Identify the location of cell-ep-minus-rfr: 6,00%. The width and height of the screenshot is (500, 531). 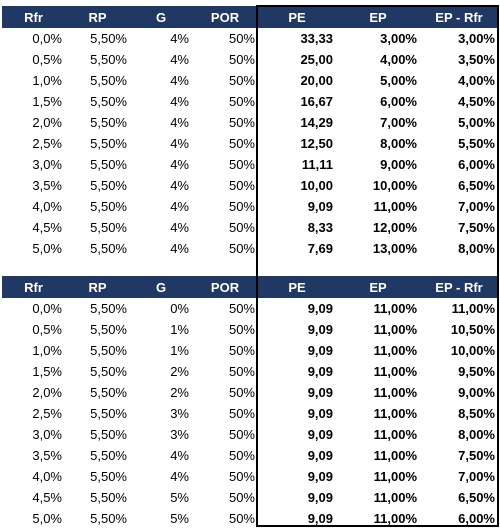
(476, 518).